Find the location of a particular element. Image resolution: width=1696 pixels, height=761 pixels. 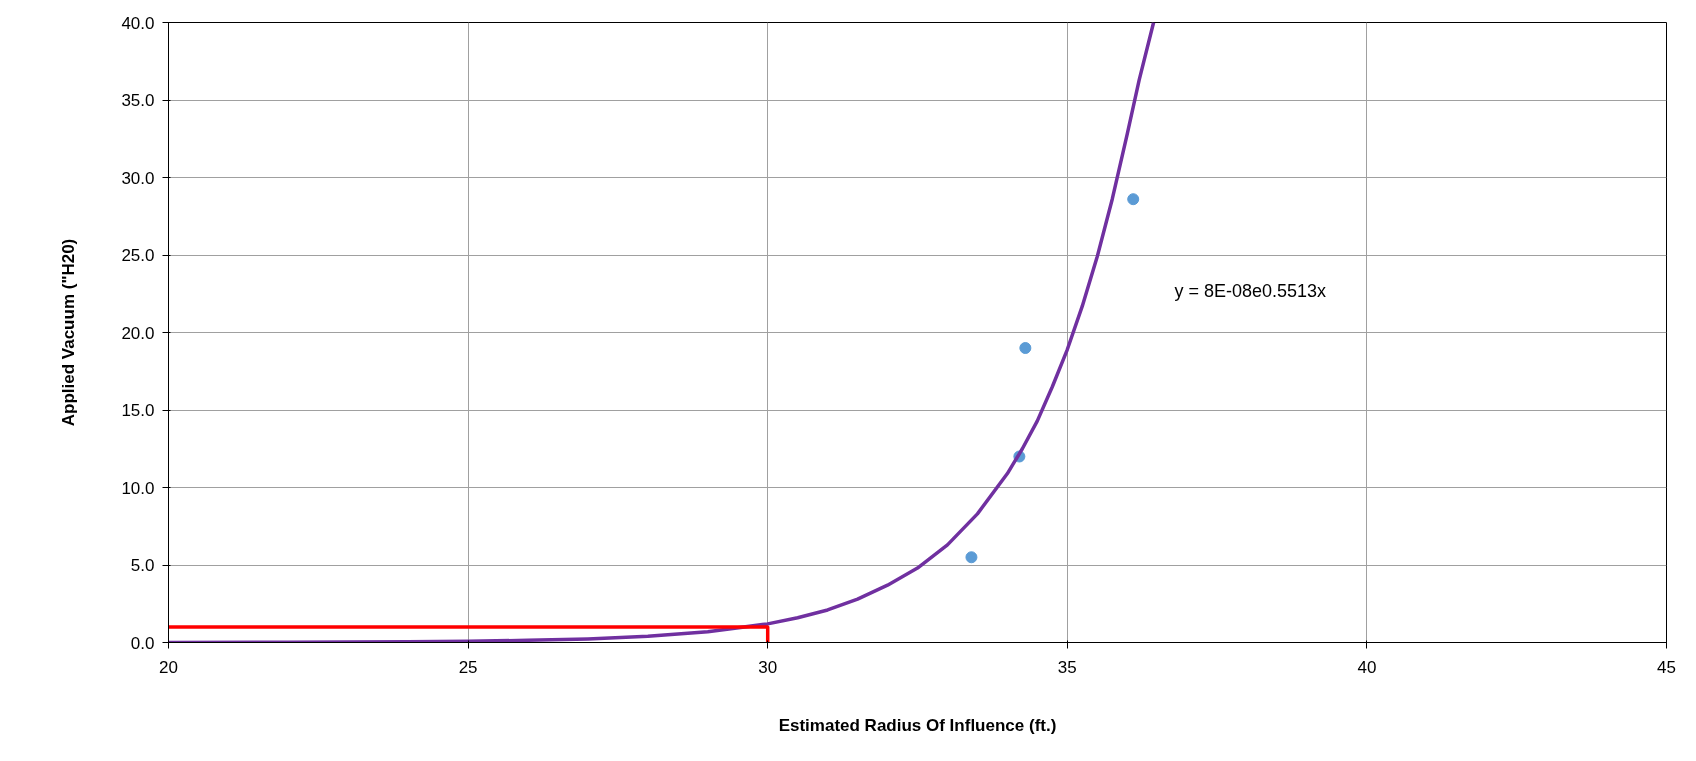

y-tick-label: 30.0 is located at coordinates (138, 178).